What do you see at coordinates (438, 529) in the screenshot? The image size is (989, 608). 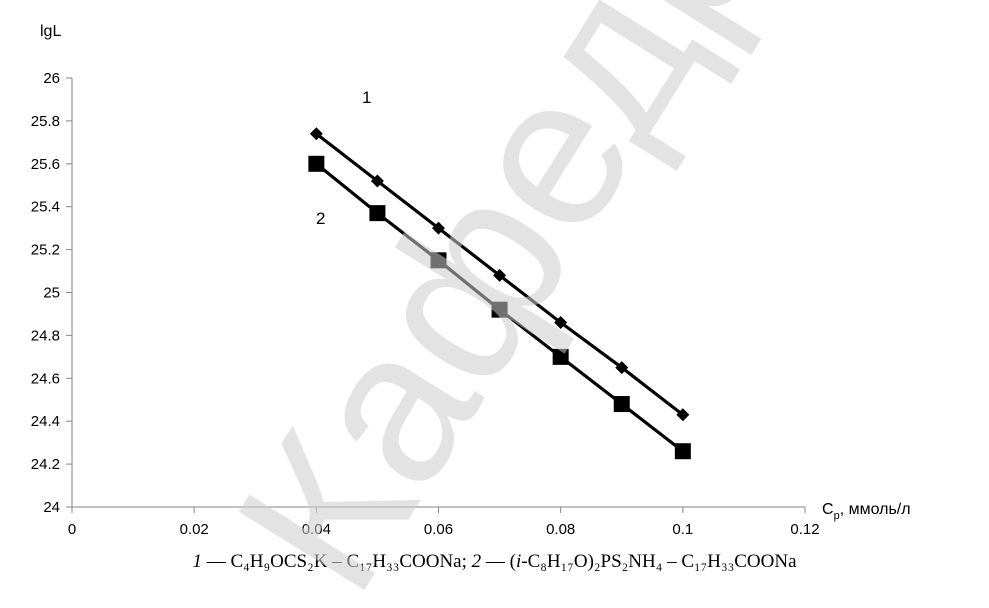 I see `x-tick-label: 0.06` at bounding box center [438, 529].